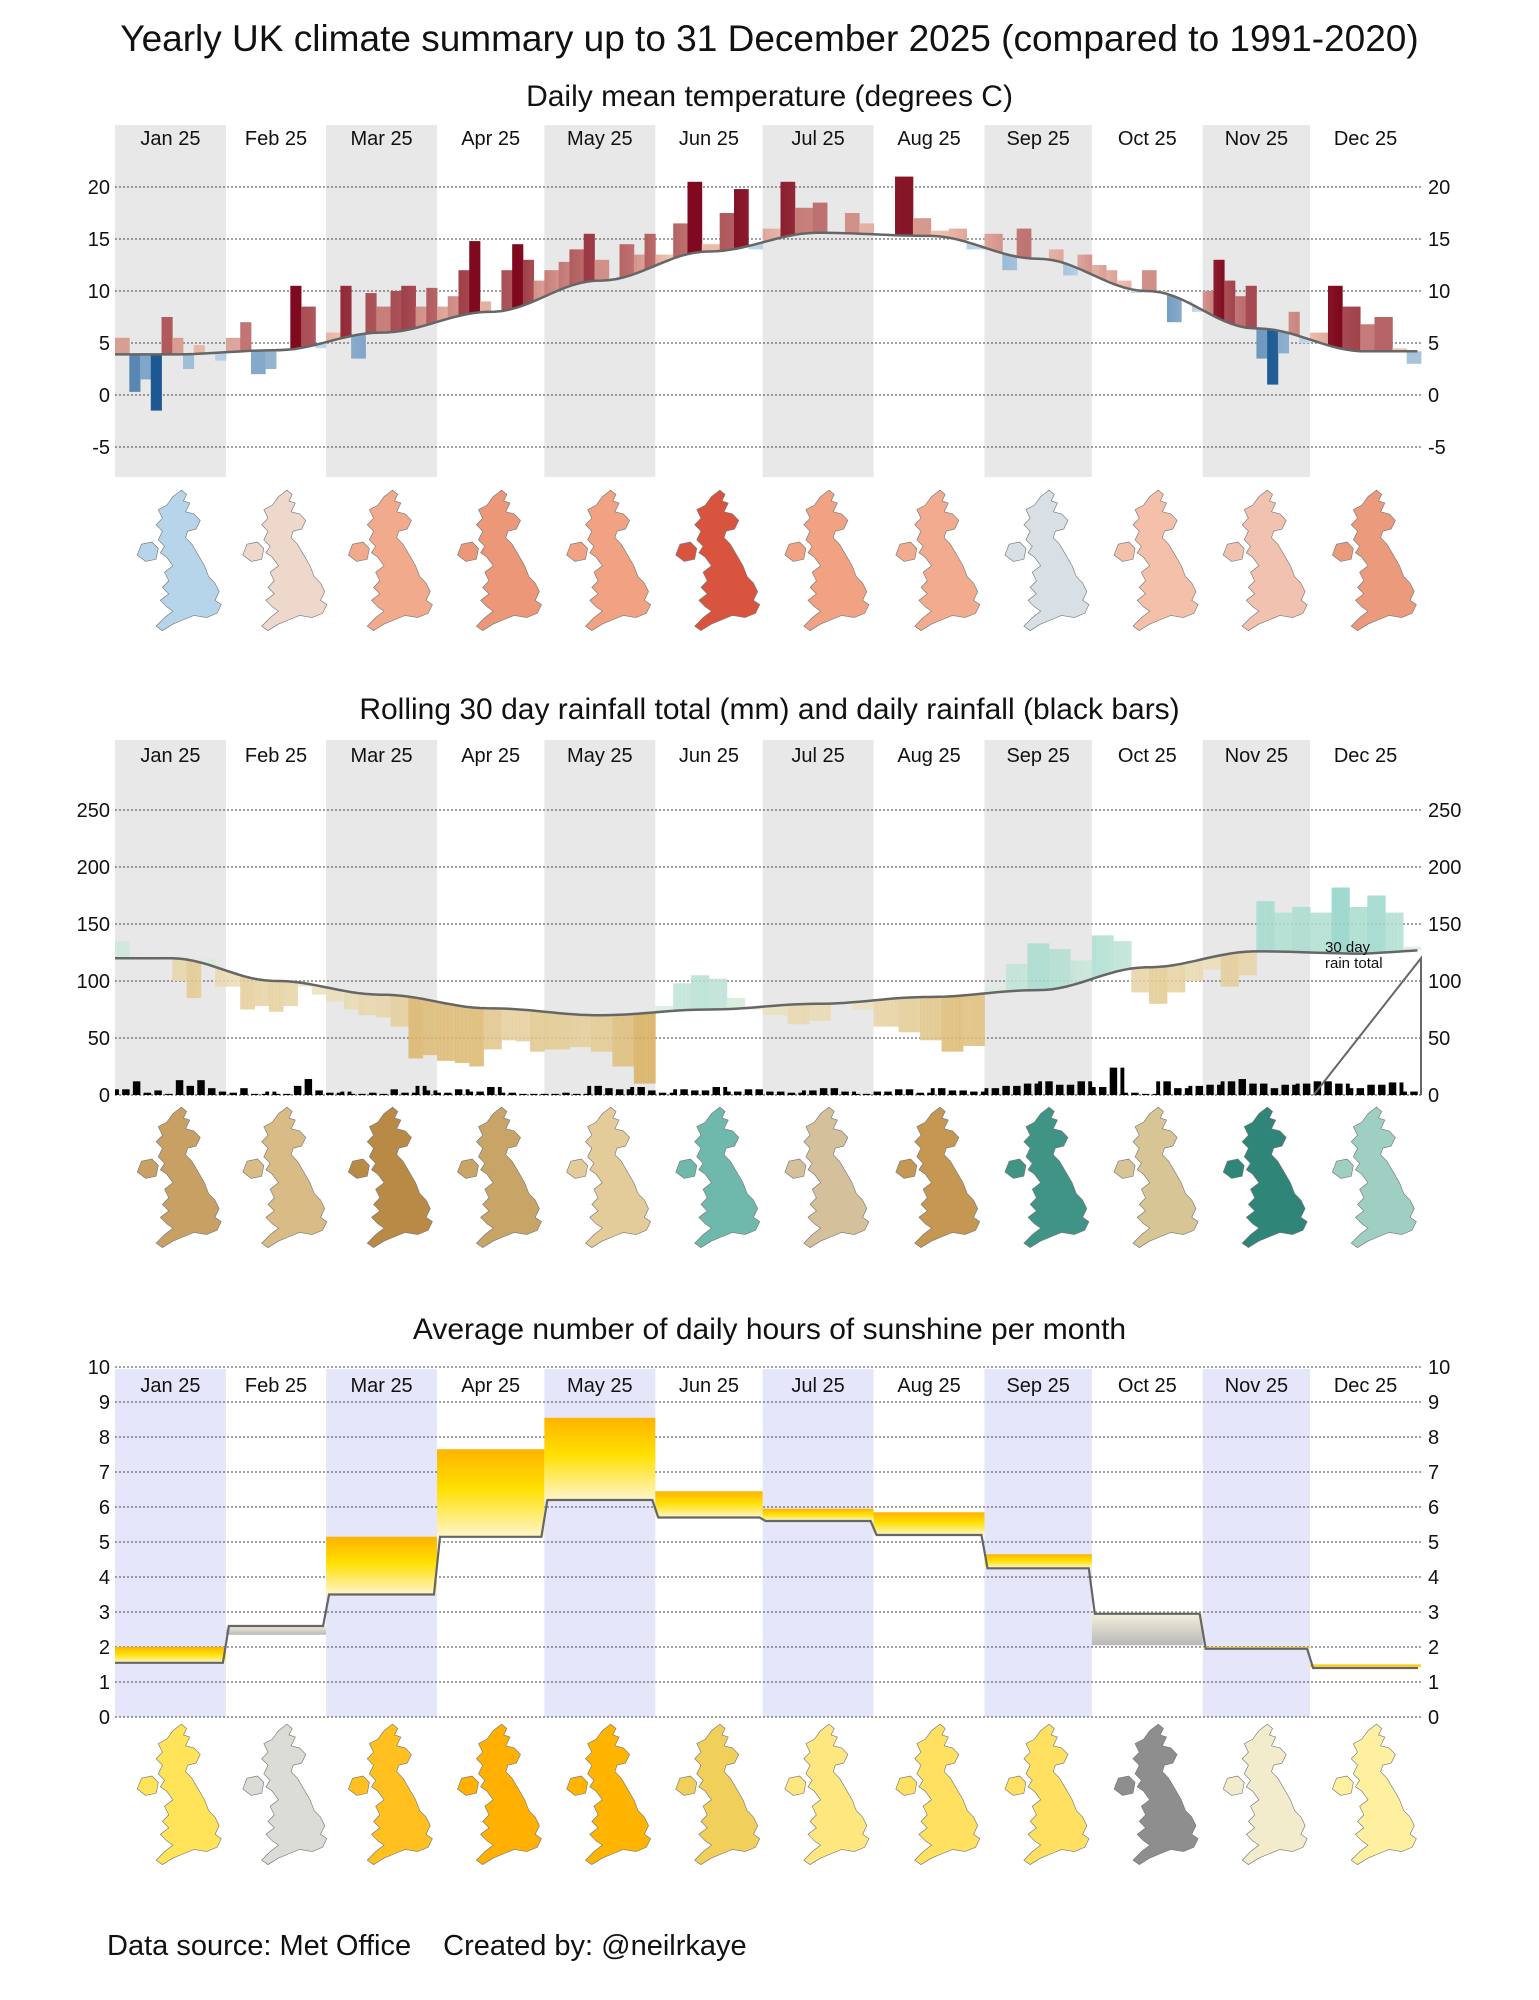  What do you see at coordinates (817, 756) in the screenshot?
I see `rain-month-label: Jul 25` at bounding box center [817, 756].